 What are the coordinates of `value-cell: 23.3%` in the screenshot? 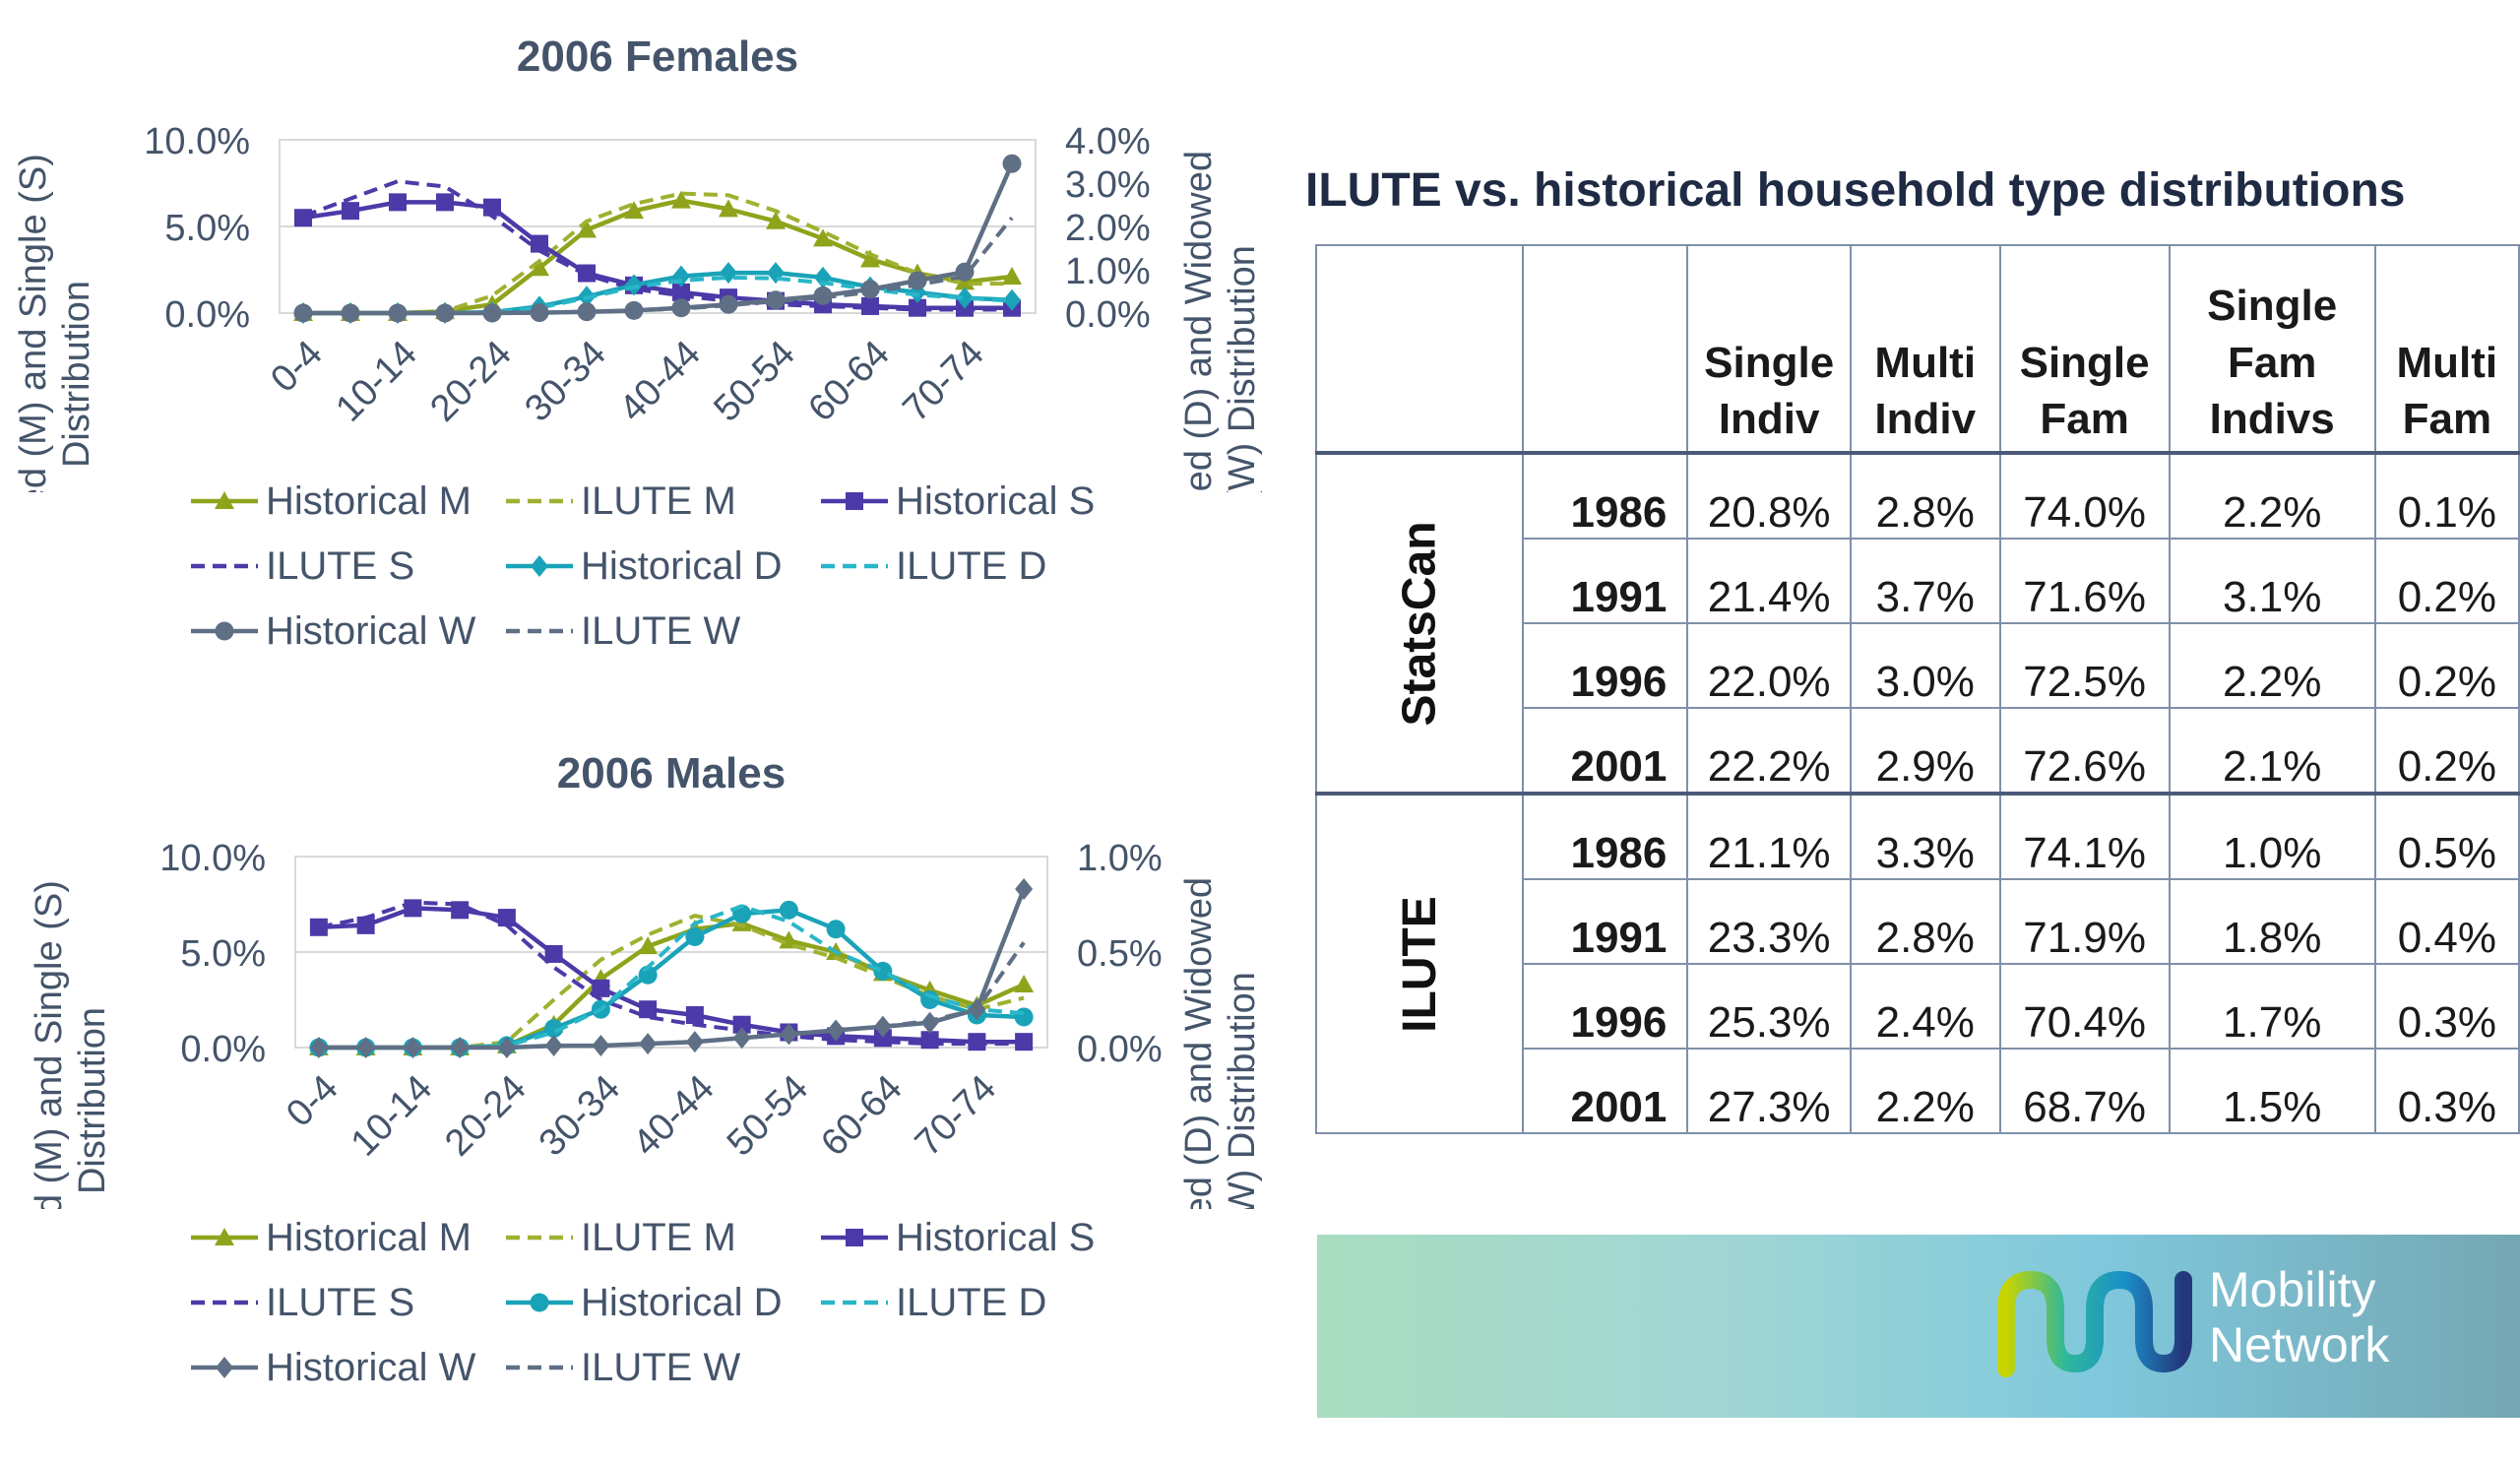 It's located at (1769, 921).